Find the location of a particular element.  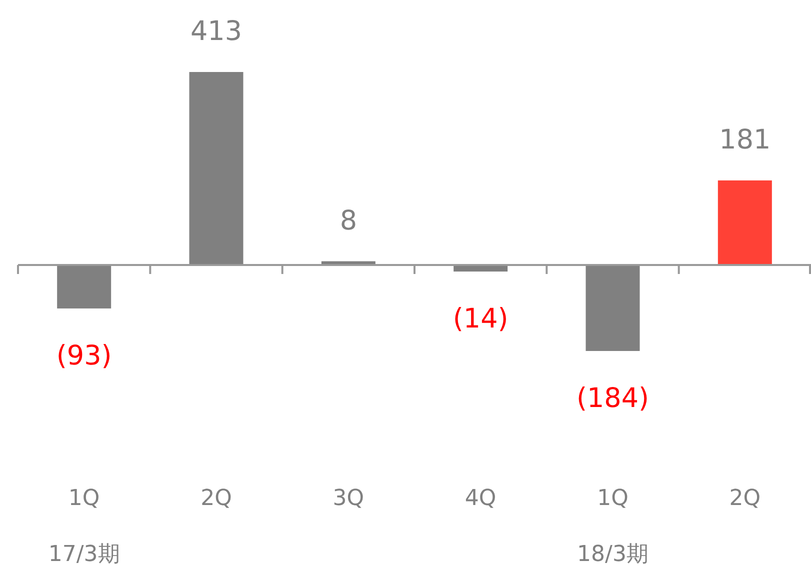

x-tick-label: 4Q is located at coordinates (480, 498).